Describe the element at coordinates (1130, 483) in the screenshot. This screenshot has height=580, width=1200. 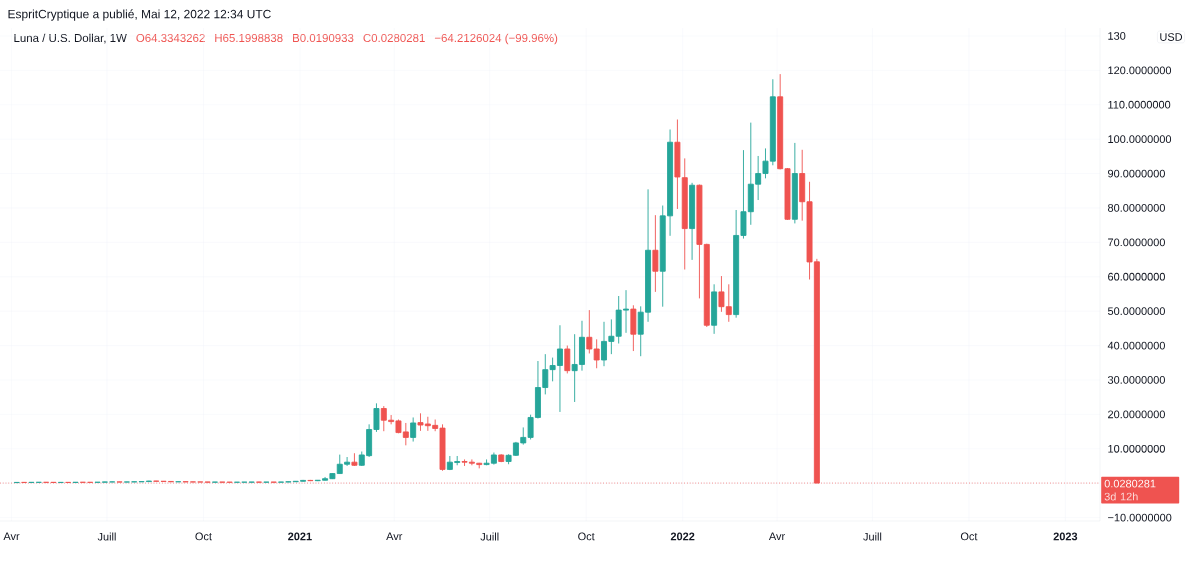
I see `ref-line-label: 0.0280281` at that location.